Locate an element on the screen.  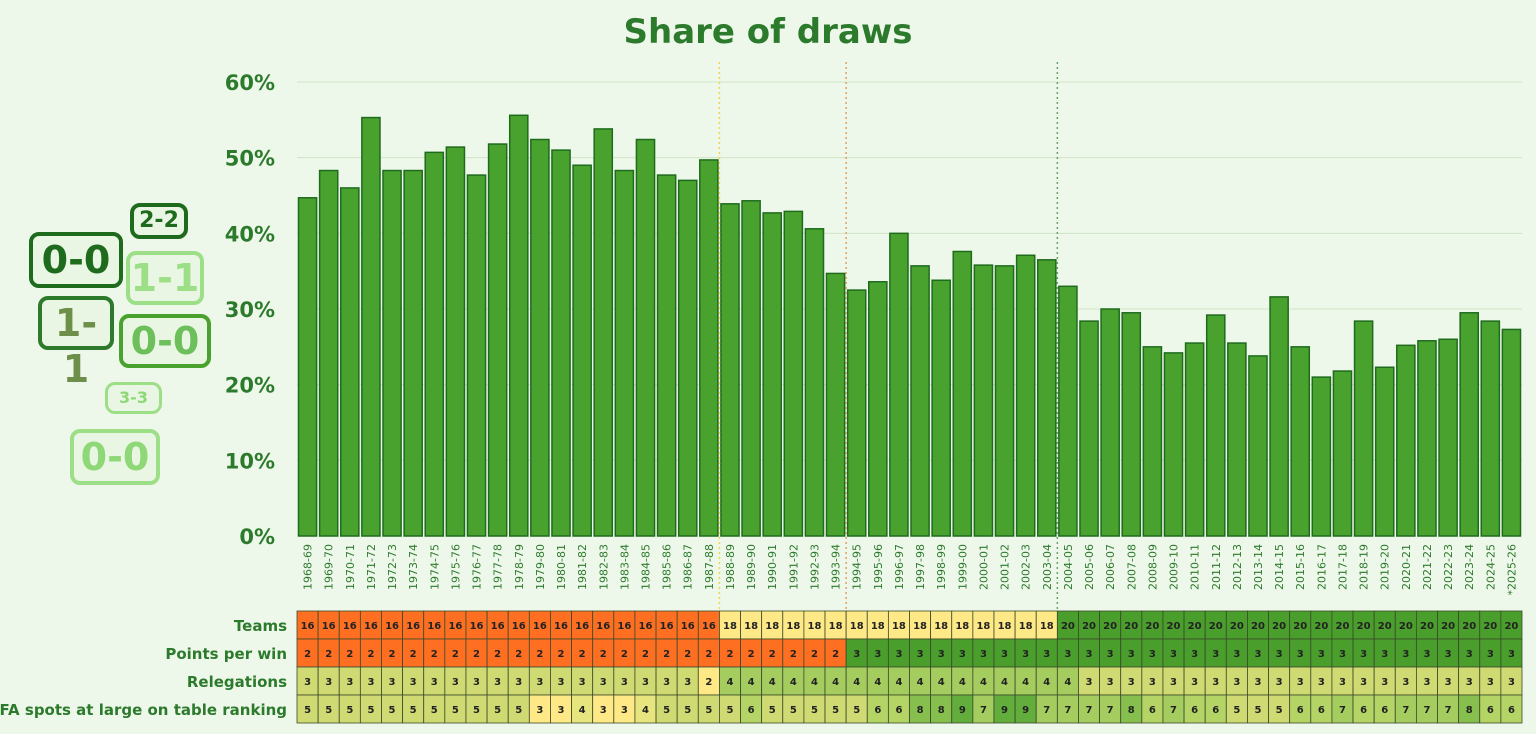
x-tick-label: 1989-90 is located at coordinates (751, 567).